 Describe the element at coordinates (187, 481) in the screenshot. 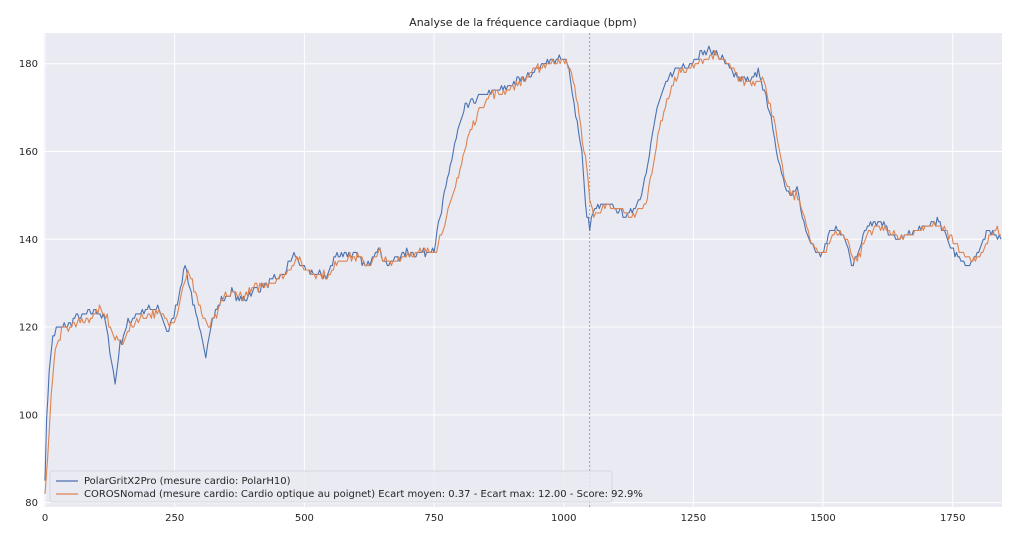

I see `legend-label-polar: PolarGritX2Pro (mesure cardio: PolarH10)` at that location.